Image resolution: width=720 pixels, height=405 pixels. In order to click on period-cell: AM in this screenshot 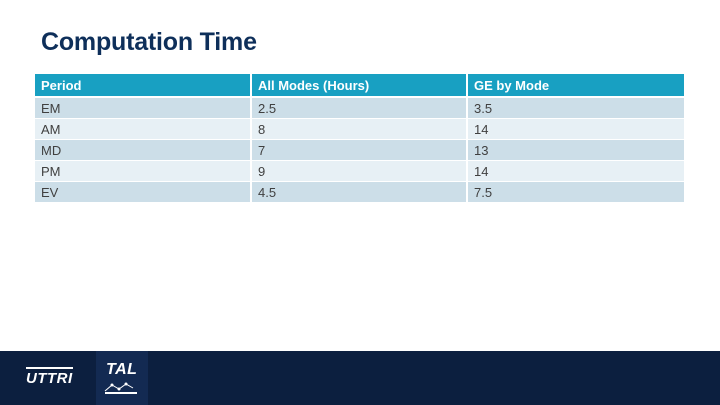, I will do `click(143, 129)`.